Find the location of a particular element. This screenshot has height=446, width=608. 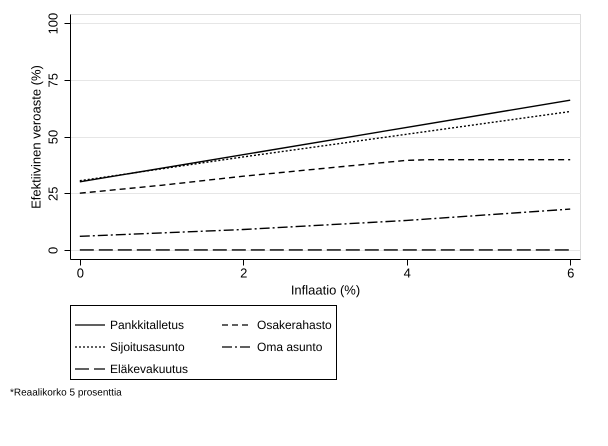

x-tick-label: 0 is located at coordinates (80, 273).